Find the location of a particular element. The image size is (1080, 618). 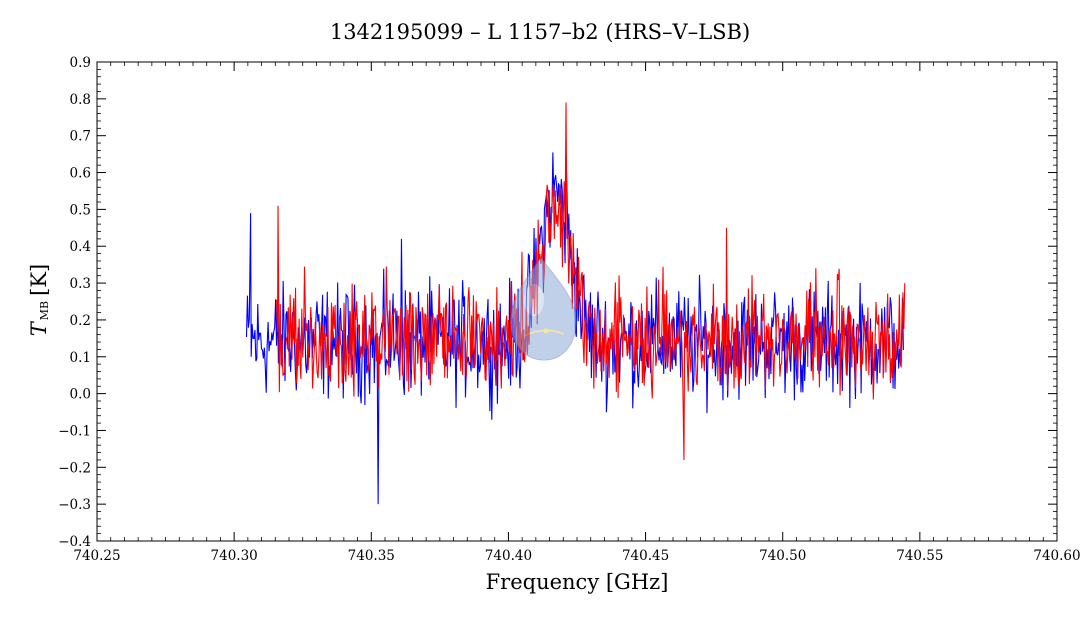

y-axis-label-symbol: T is located at coordinates (39, 328).